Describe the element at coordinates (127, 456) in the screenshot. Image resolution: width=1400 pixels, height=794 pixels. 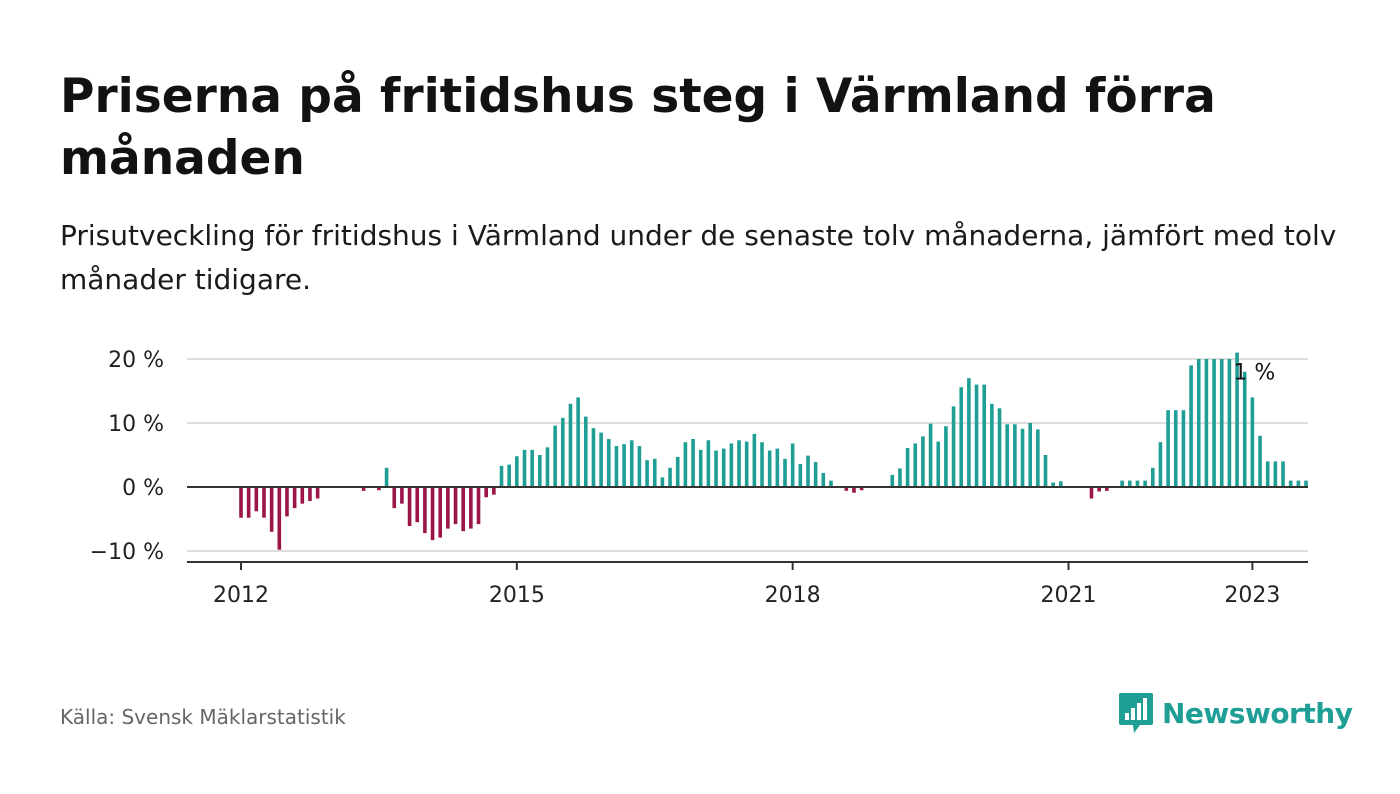
I see `y-tick-labels: −10 % 0 % 10 % 20 %` at that location.